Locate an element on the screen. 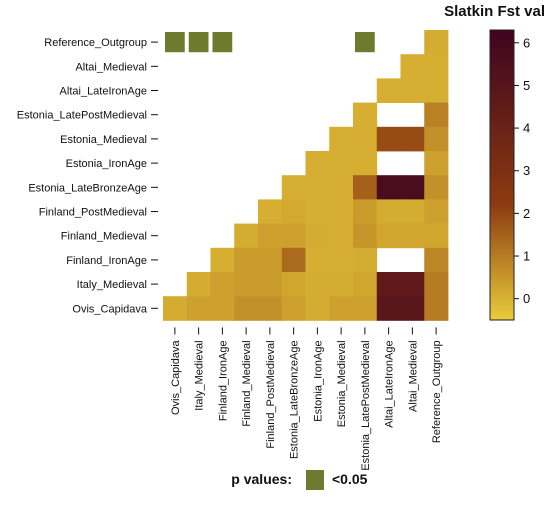 The image size is (550, 524). column-label: Estonia_Medieval is located at coordinates (342, 383).